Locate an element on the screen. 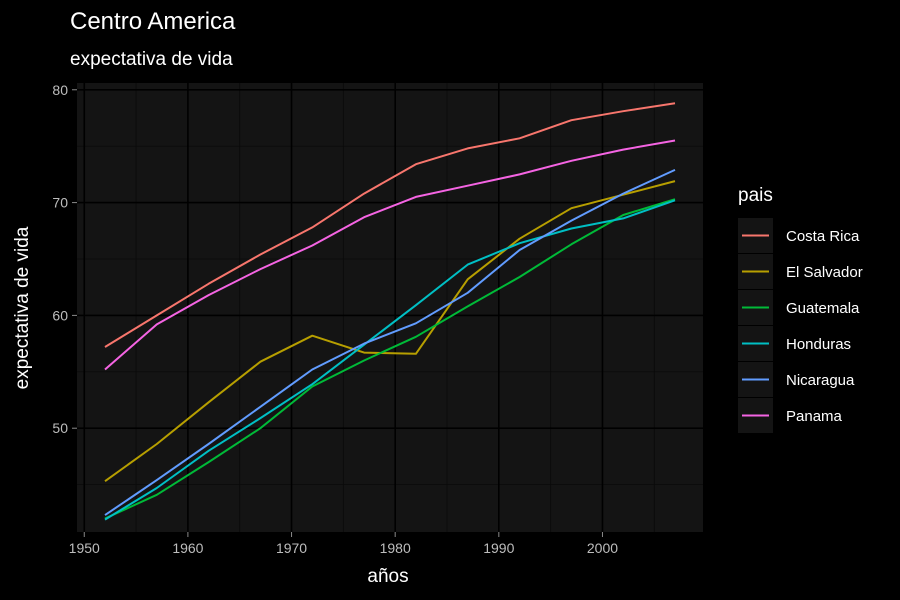 The height and width of the screenshot is (600, 900). chart-subtitle: expectativa de vida is located at coordinates (151, 59).